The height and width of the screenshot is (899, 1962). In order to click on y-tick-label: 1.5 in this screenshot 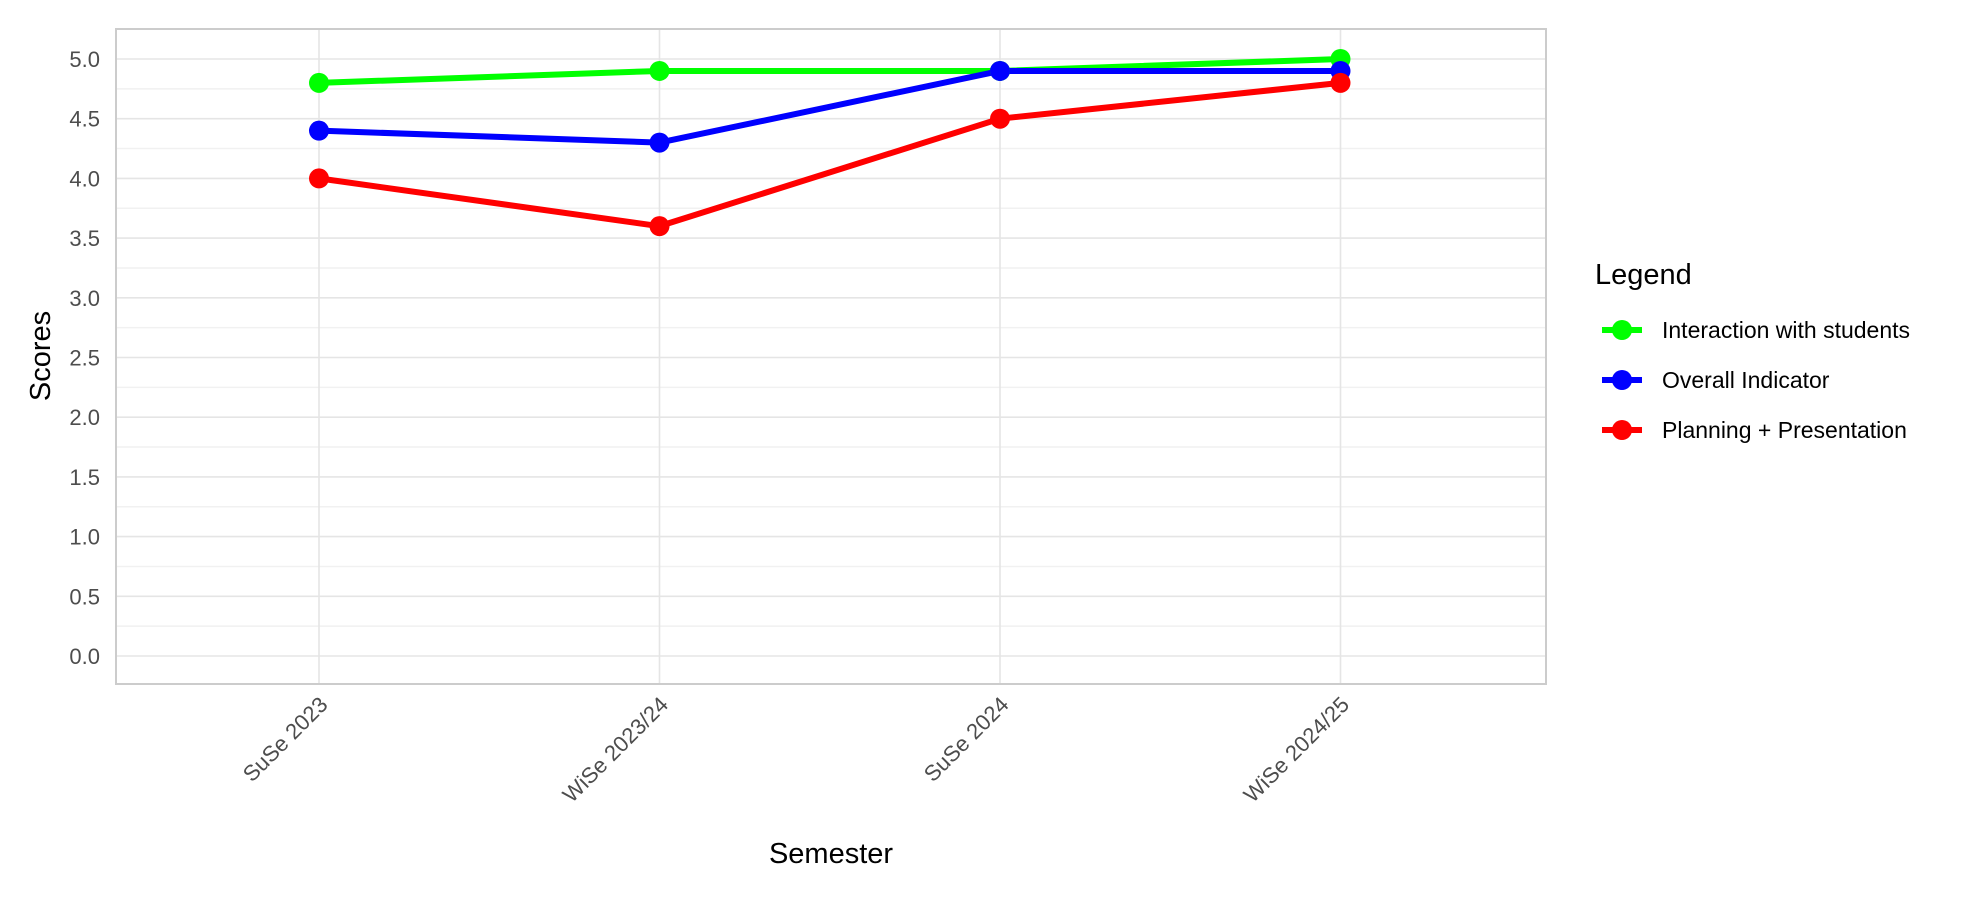, I will do `click(84, 477)`.